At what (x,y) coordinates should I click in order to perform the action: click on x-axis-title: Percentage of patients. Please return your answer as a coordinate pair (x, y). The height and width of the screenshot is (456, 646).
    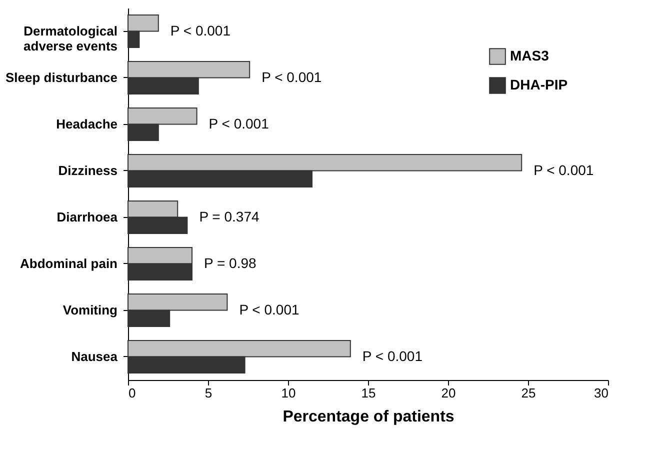
    Looking at the image, I should click on (368, 417).